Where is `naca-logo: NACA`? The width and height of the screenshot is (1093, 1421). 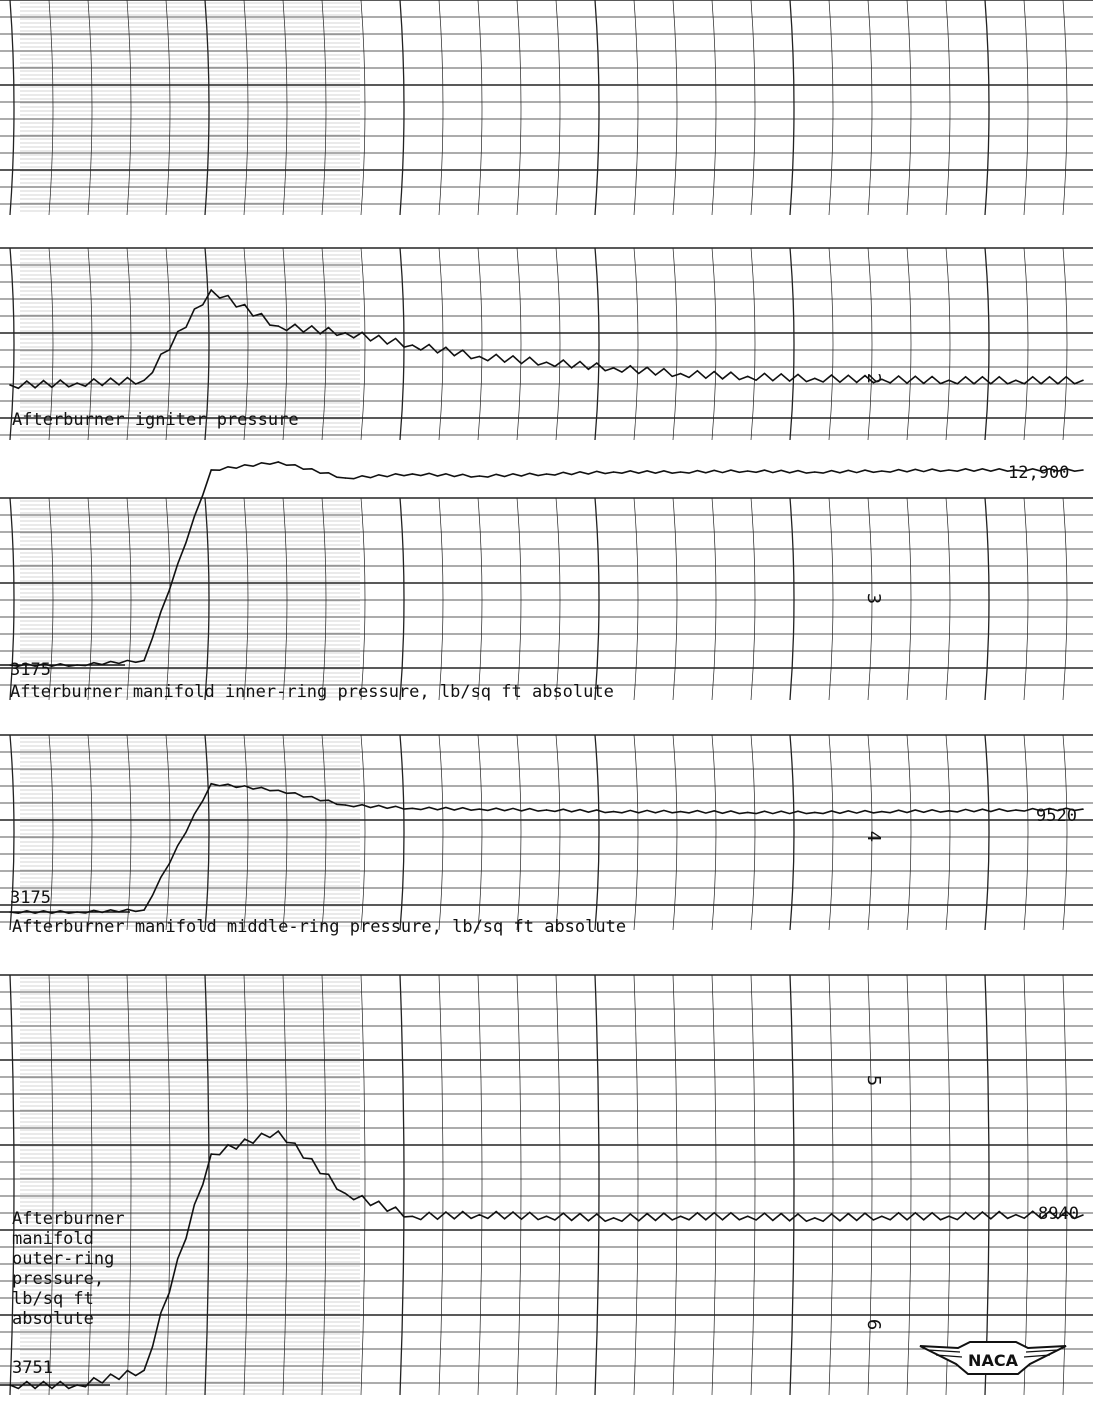
naca-logo: NACA is located at coordinates (993, 1358).